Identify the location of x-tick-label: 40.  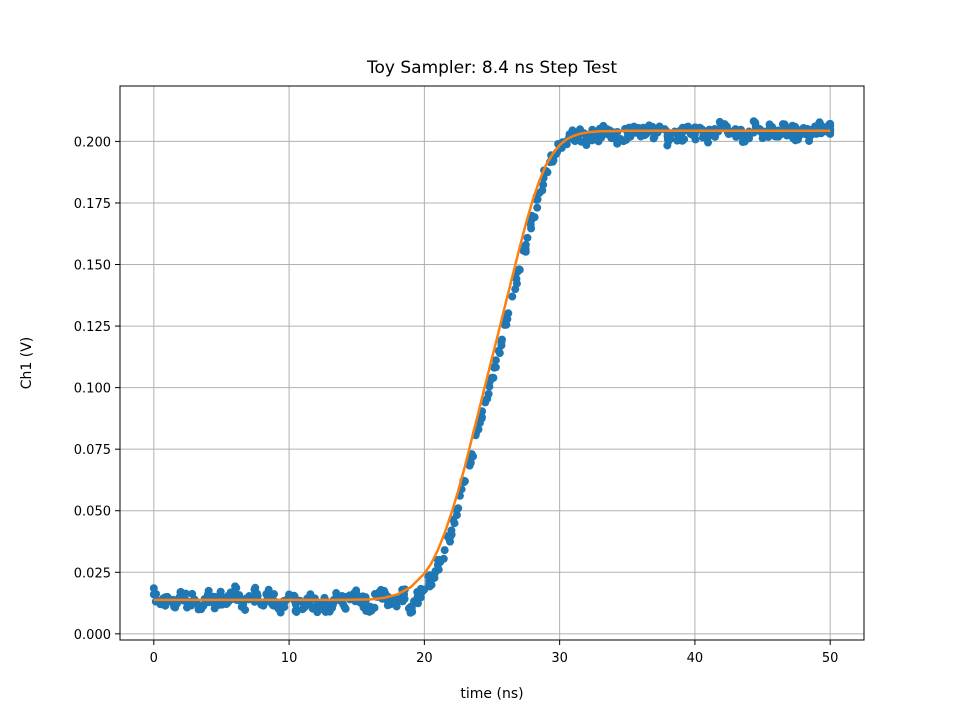
(695, 658).